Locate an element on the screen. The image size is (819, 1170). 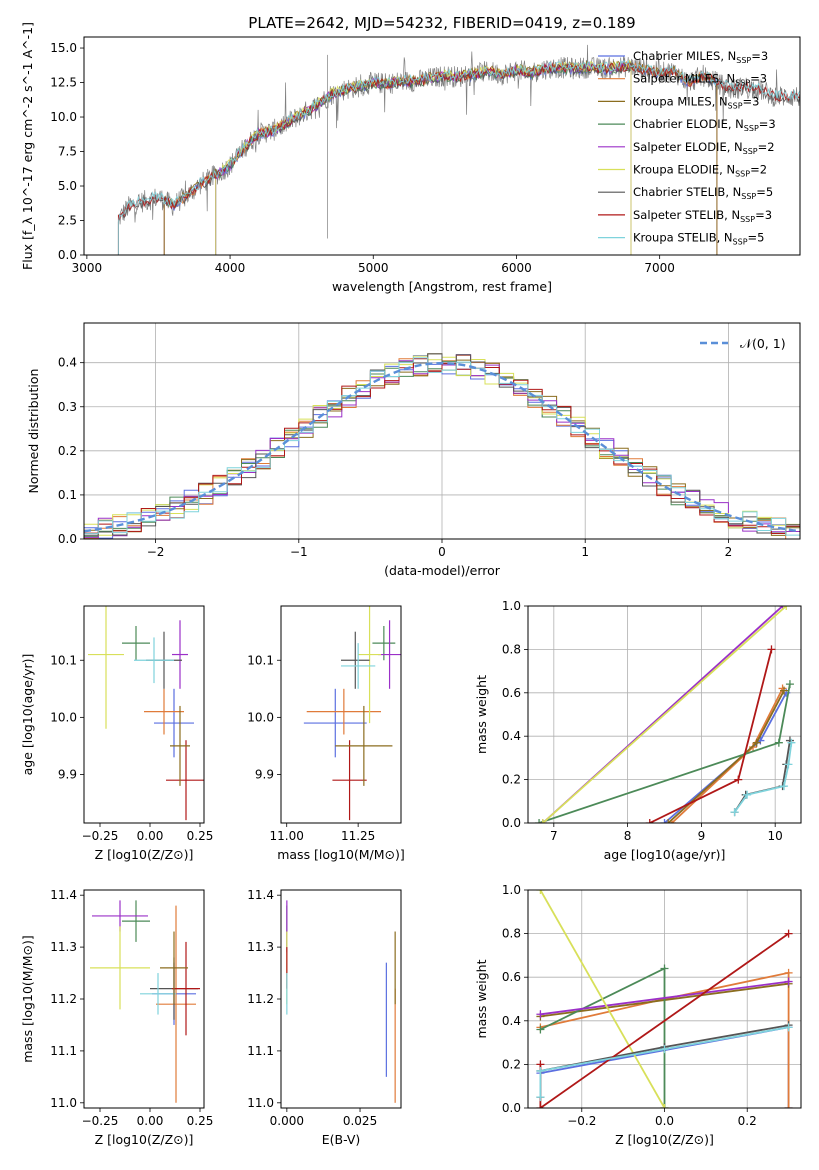
series-kroupa-stelib is located at coordinates (664, 1062).